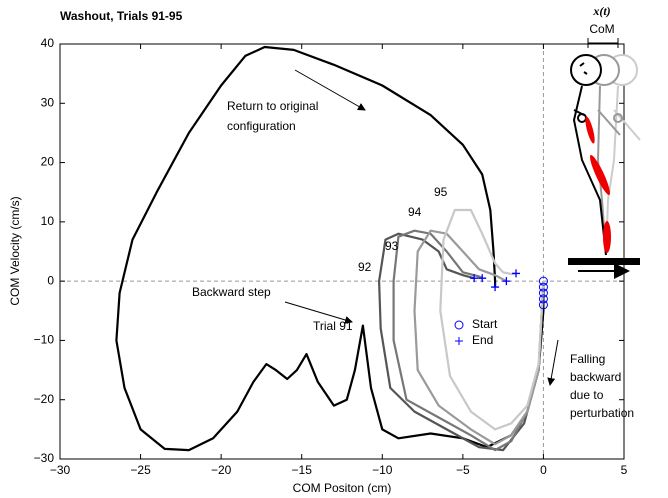 The height and width of the screenshot is (498, 668). I want to click on annotation: perturbation, so click(602, 413).